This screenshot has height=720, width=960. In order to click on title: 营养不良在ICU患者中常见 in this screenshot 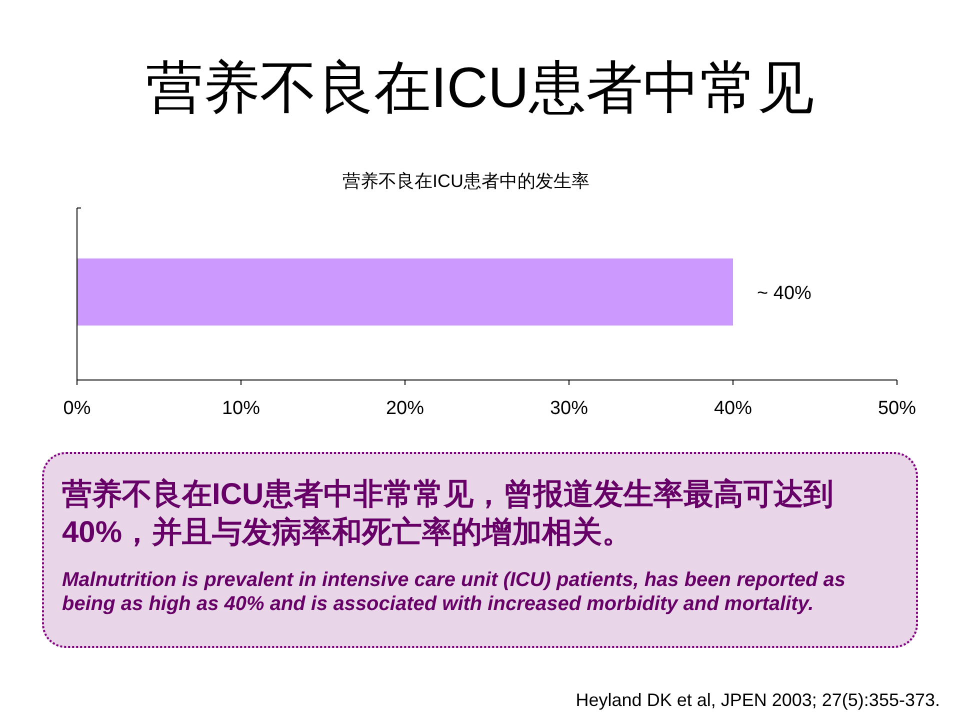, I will do `click(480, 88)`.